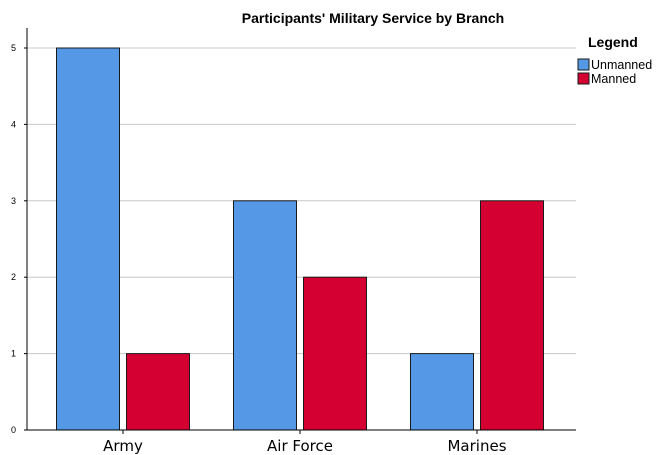 This screenshot has width=670, height=455. What do you see at coordinates (613, 79) in the screenshot?
I see `legend-label-manned: Manned` at bounding box center [613, 79].